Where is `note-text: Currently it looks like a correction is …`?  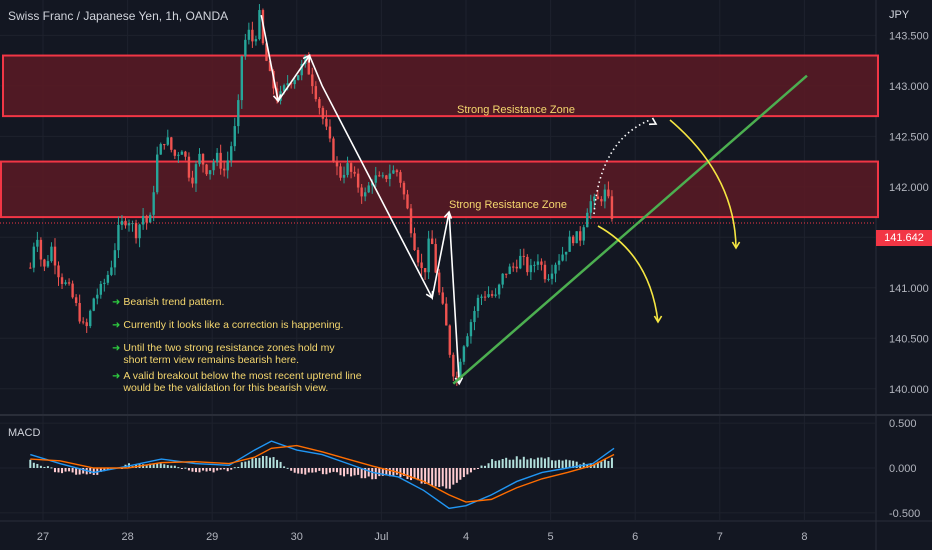 note-text: Currently it looks like a correction is … is located at coordinates (233, 325).